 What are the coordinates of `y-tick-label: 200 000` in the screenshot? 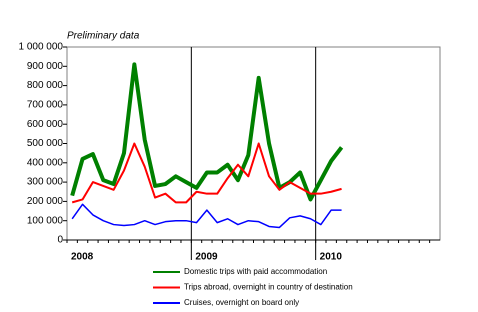 It's located at (45, 201).